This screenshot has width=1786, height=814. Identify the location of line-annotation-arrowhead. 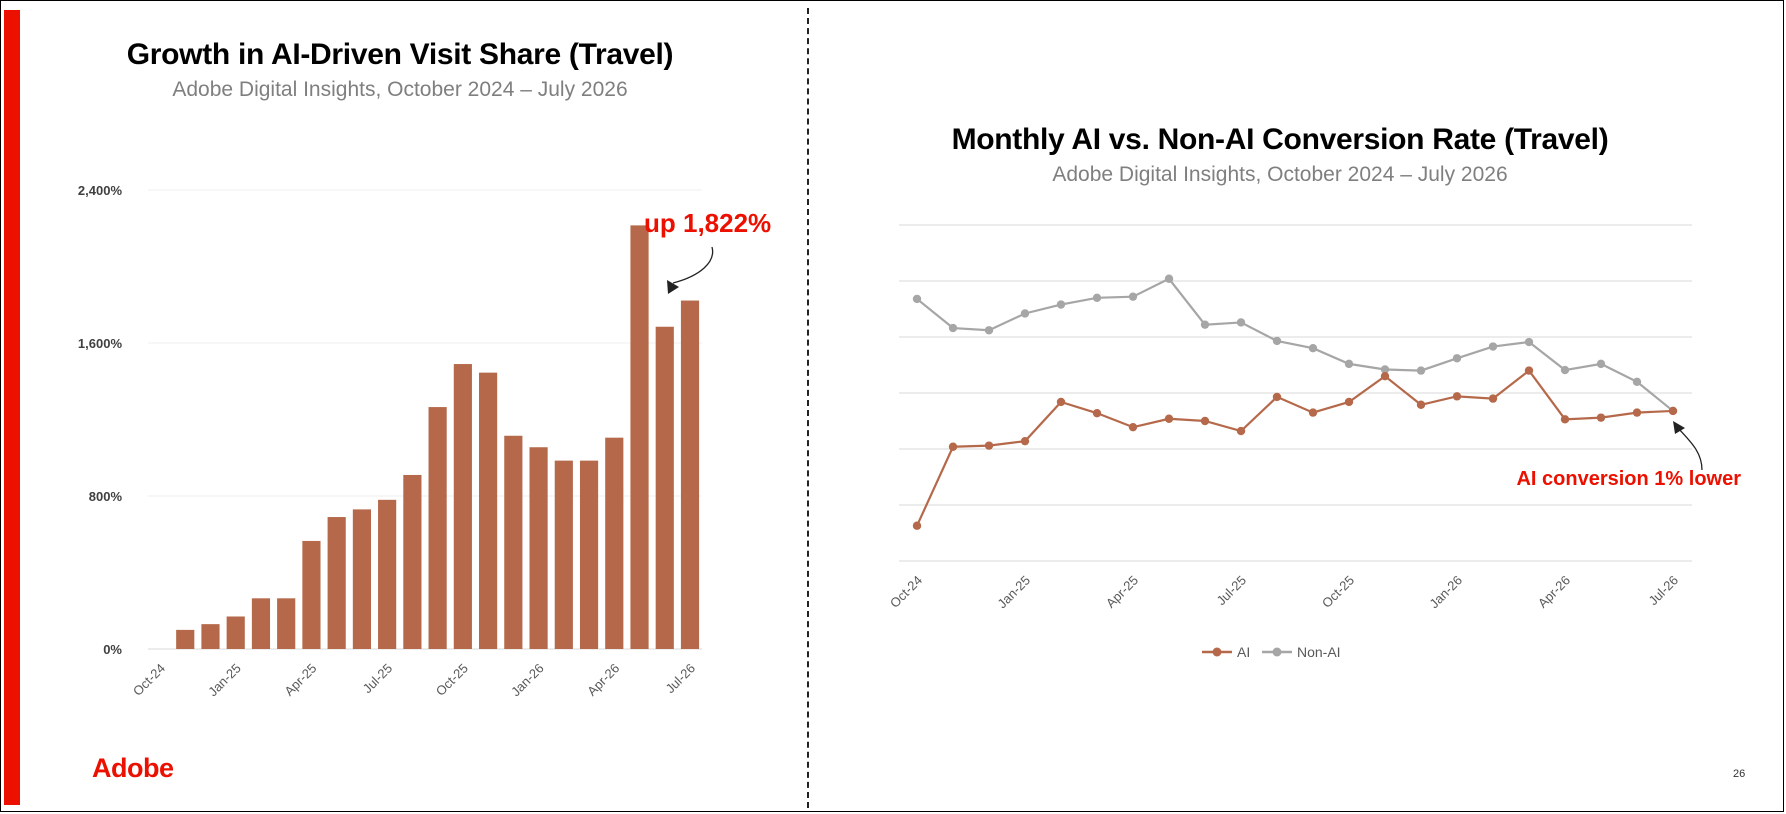
(1679, 427).